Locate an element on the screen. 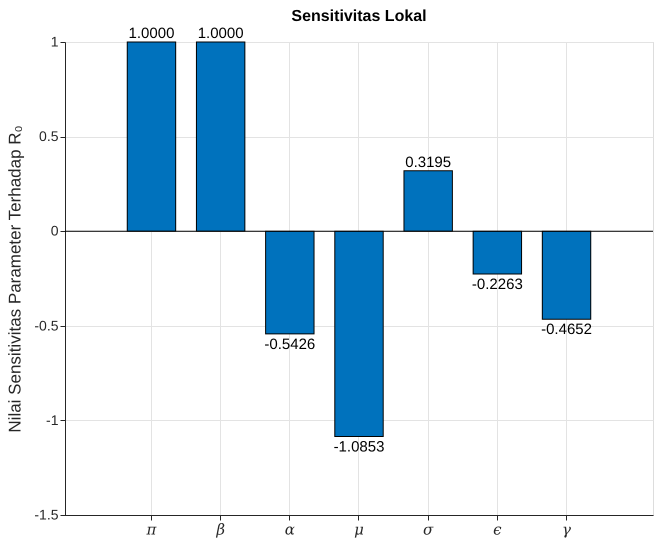 This screenshot has height=545, width=662. x-tick-label: σ is located at coordinates (428, 529).